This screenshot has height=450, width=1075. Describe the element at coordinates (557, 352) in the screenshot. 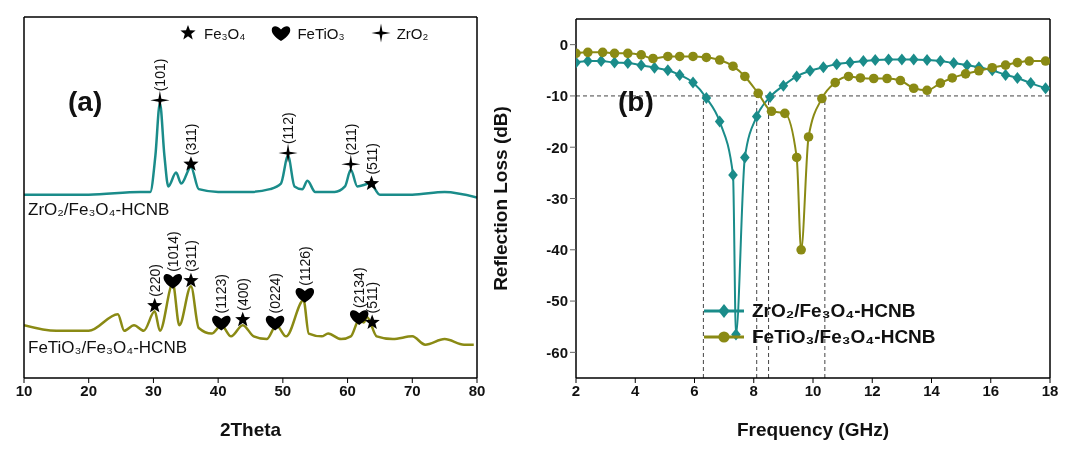

I see `y-tick-label: -60` at that location.